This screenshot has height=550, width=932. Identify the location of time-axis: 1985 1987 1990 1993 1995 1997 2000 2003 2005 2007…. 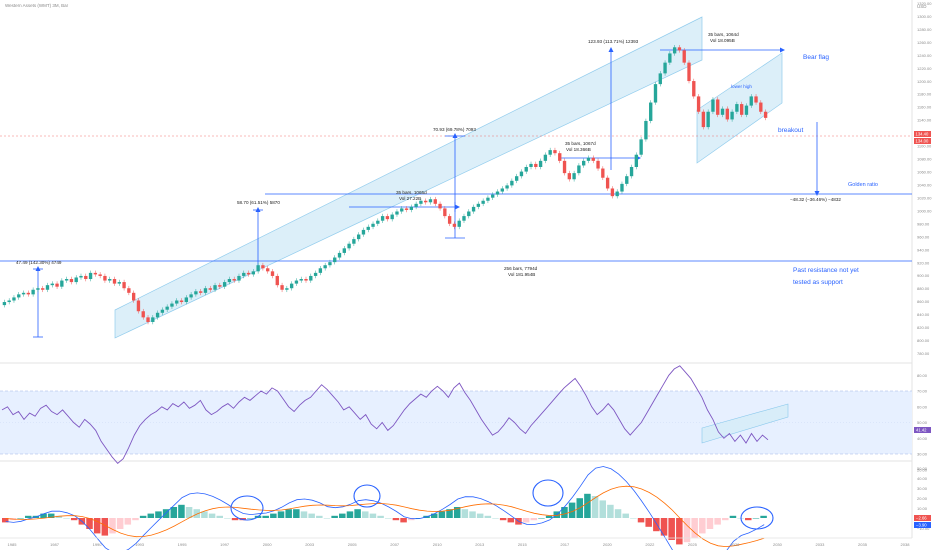
(459, 544).